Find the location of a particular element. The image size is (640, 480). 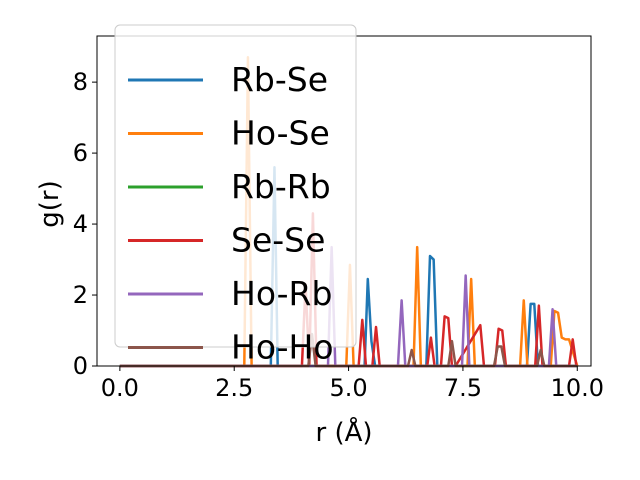

y-tick-label: 6 is located at coordinates (80, 153).